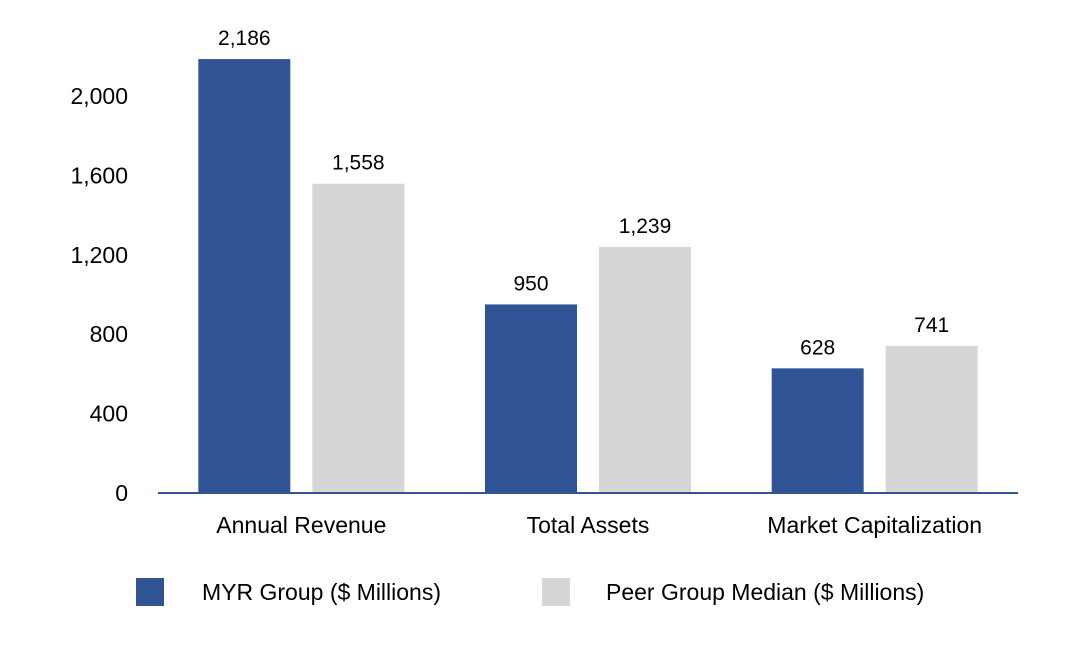  Describe the element at coordinates (301, 525) in the screenshot. I see `x-category-label: Annual Revenue` at that location.